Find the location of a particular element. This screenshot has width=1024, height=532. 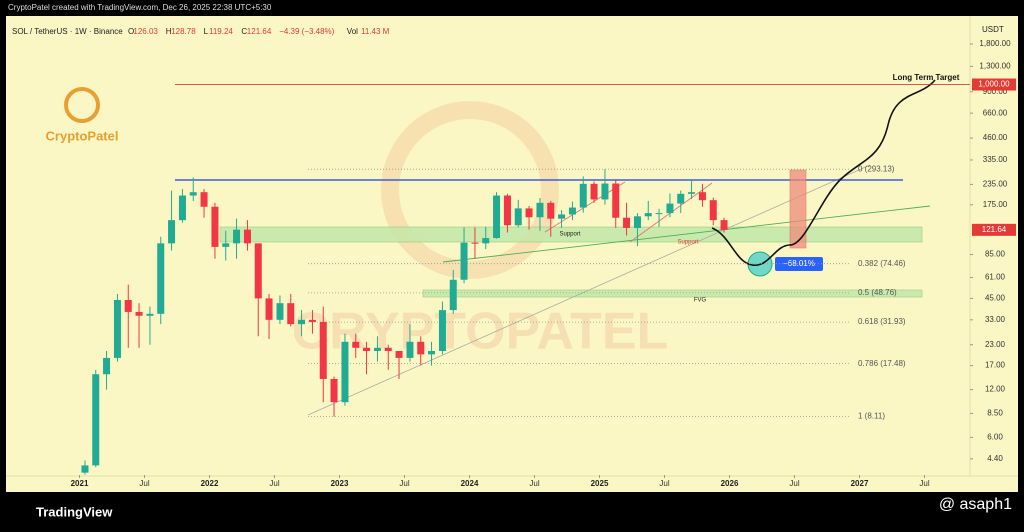

volume: 11.43 M is located at coordinates (375, 31).